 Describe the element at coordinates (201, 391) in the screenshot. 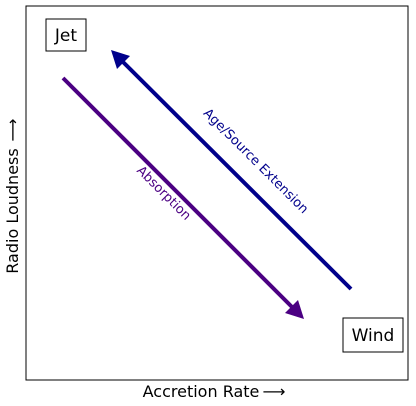

I see `x-axis-label: Accretion Rate` at that location.